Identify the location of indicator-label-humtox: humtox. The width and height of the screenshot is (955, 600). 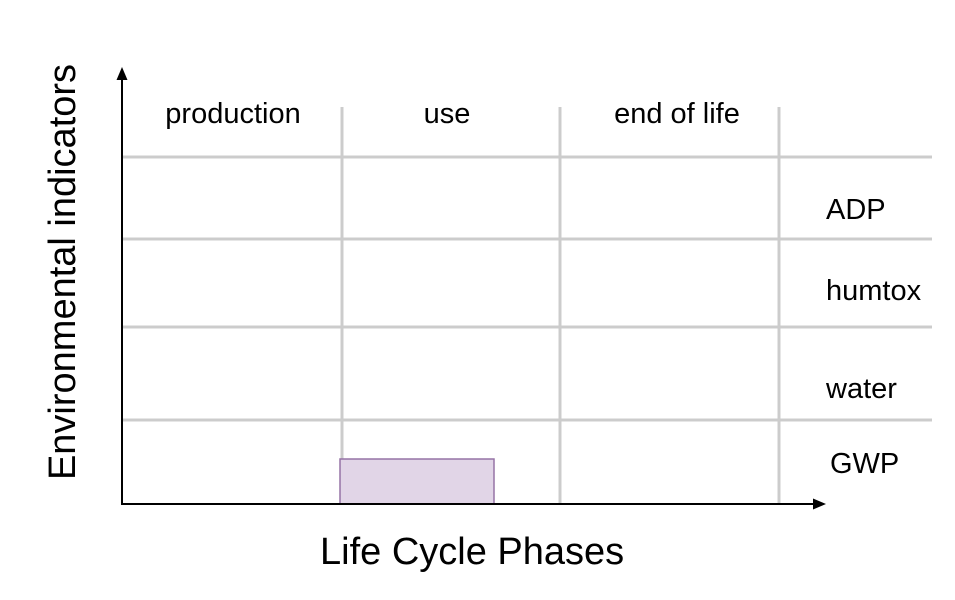
(874, 291).